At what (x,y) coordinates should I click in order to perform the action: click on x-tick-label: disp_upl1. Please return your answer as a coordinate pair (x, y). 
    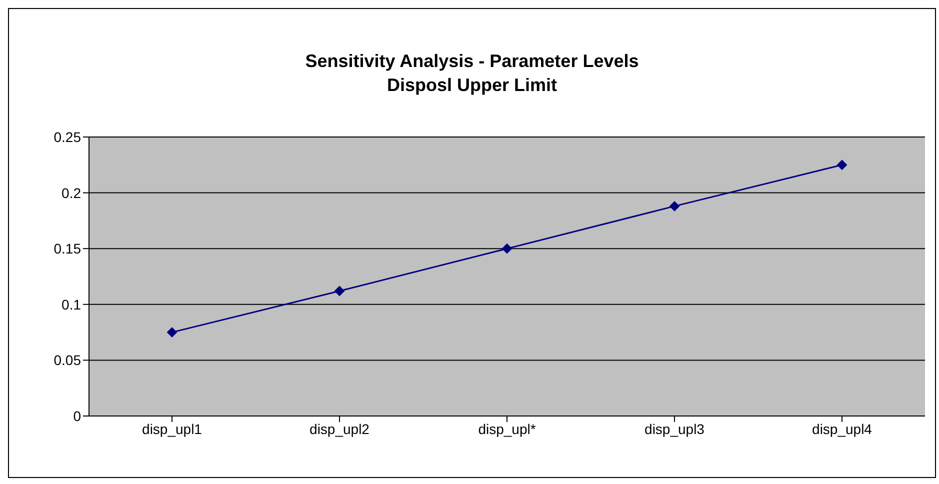
    Looking at the image, I should click on (172, 428).